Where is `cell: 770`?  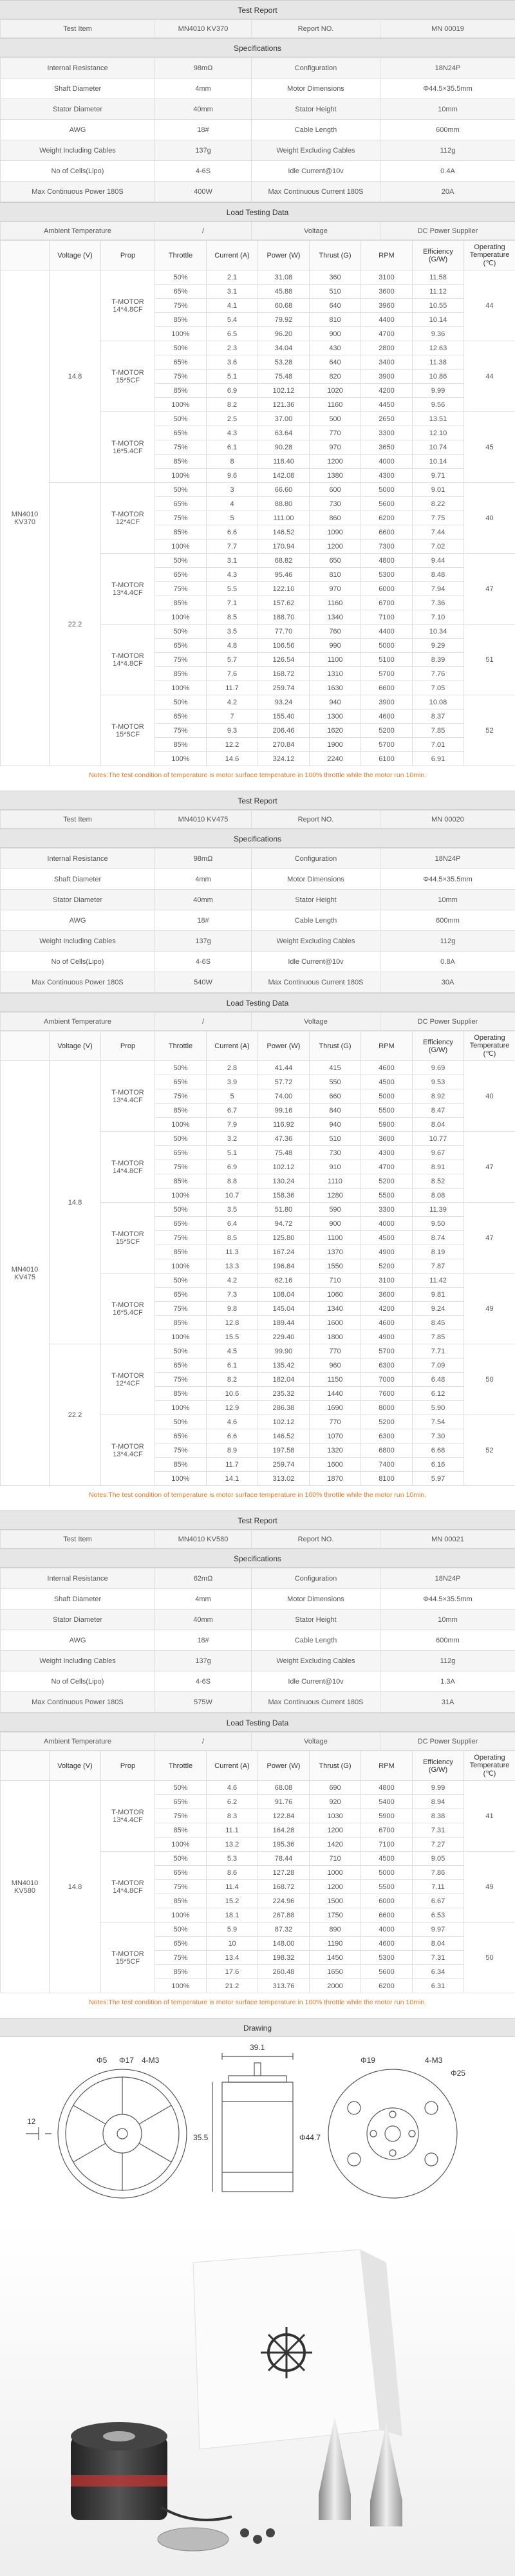
cell: 770 is located at coordinates (335, 1351).